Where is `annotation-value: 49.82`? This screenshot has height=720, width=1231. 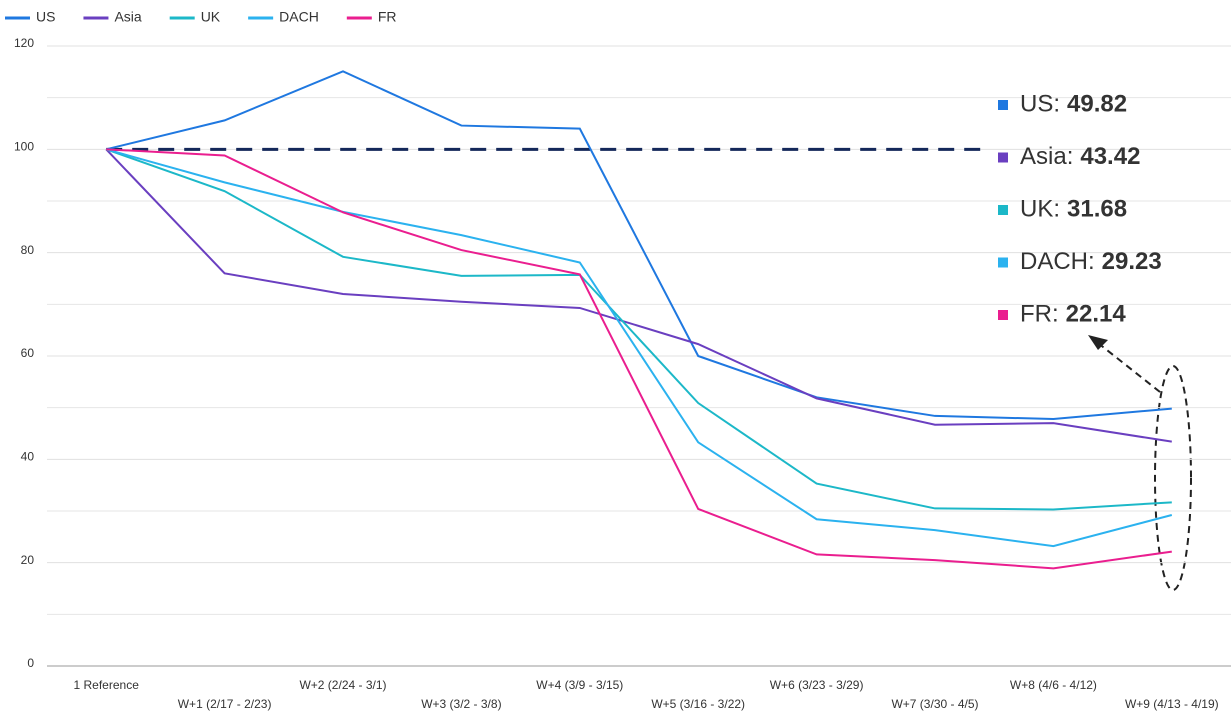 annotation-value: 49.82 is located at coordinates (1097, 103).